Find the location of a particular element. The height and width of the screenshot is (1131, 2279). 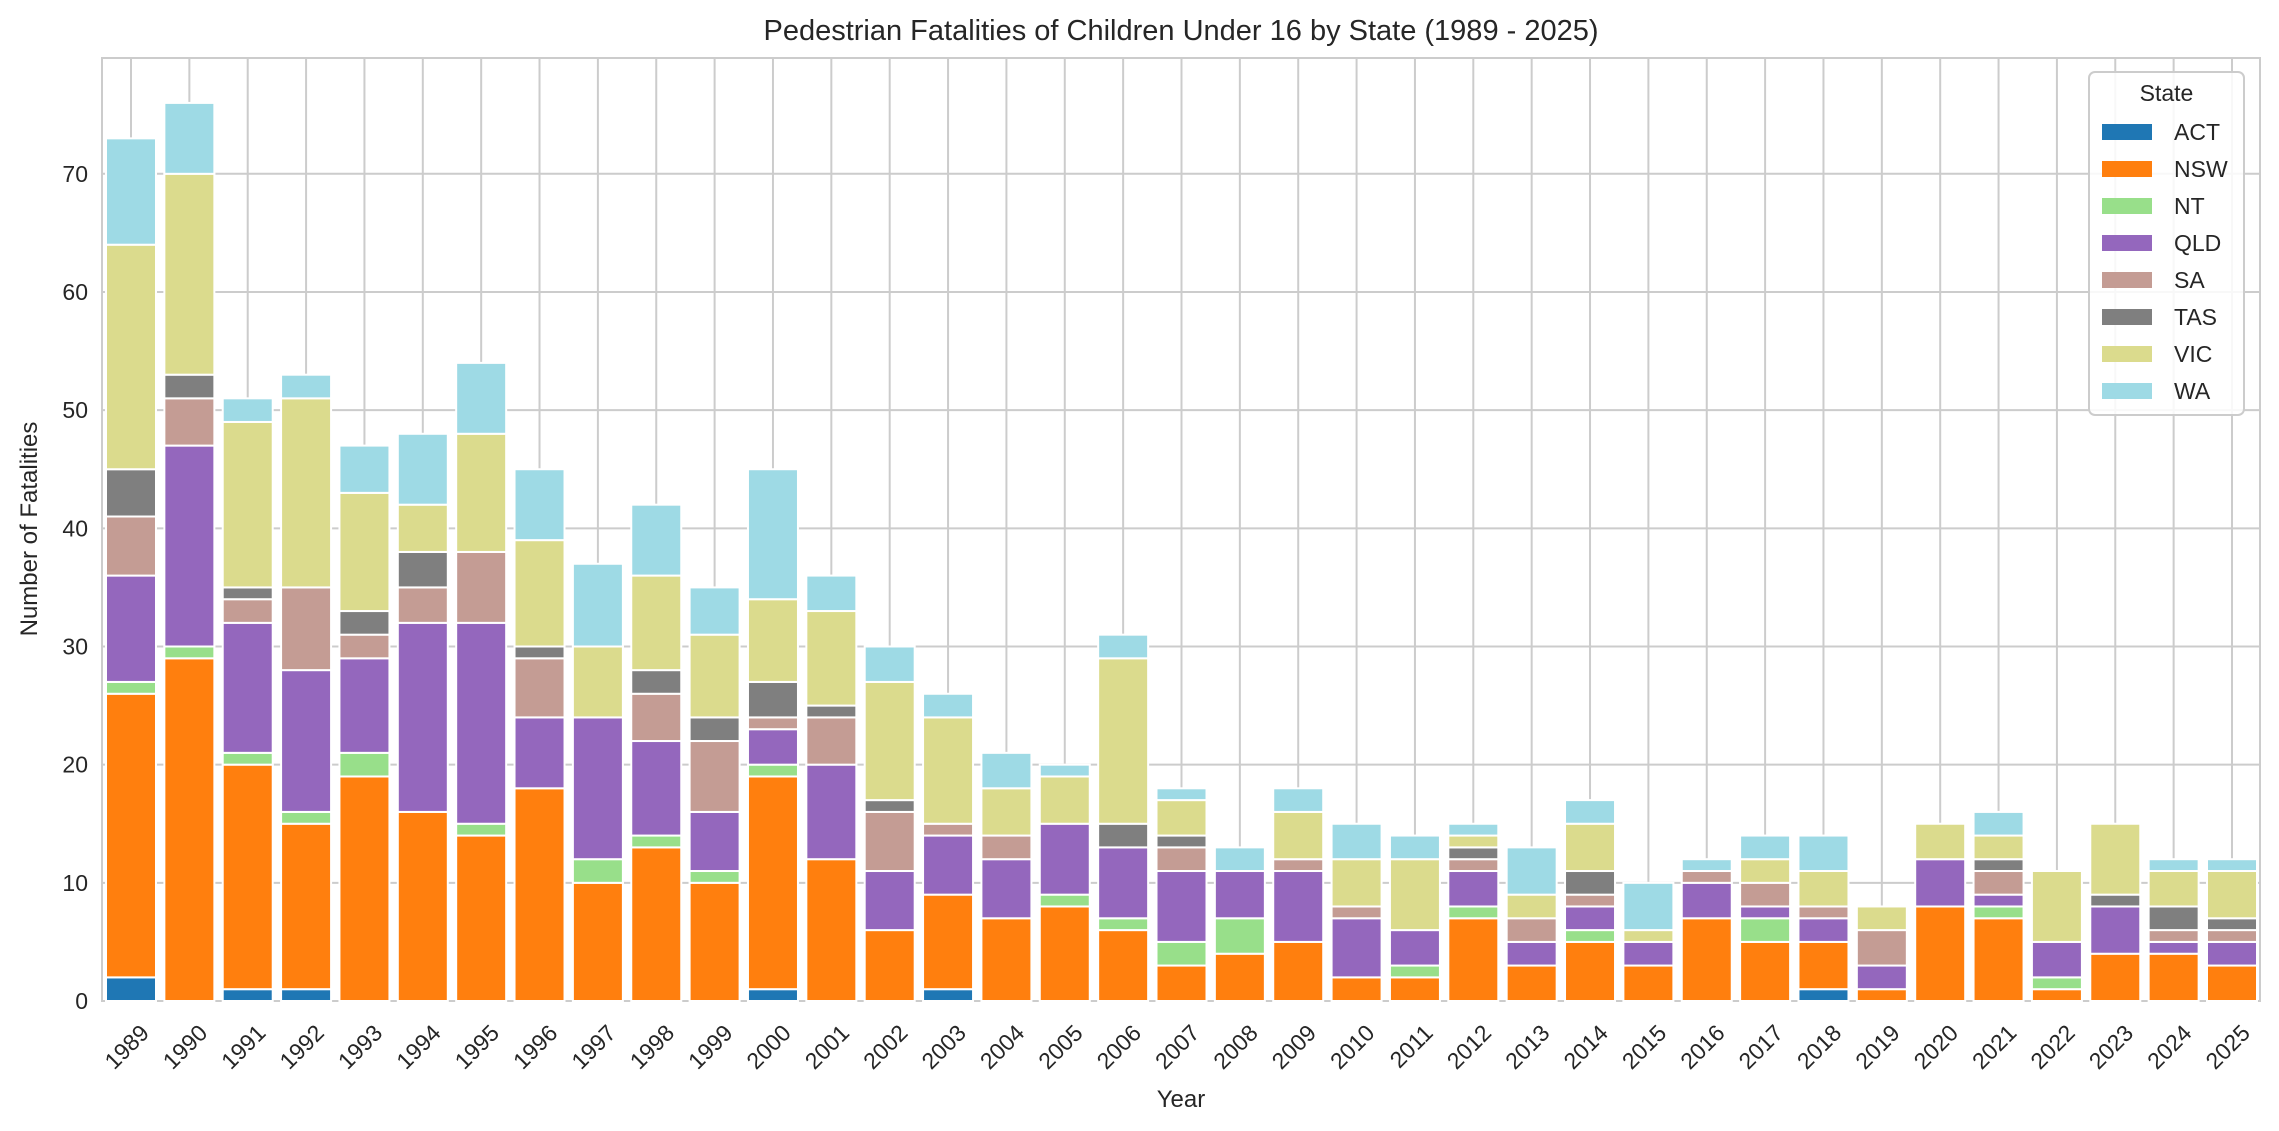

bar-segment-vic-2001 is located at coordinates (831, 658).